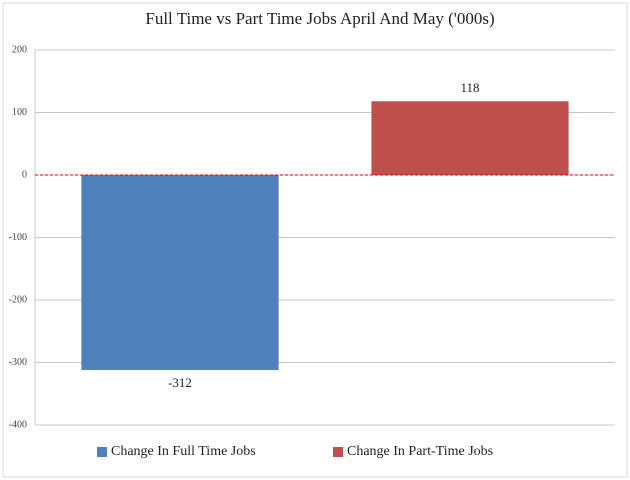 The width and height of the screenshot is (630, 480). Describe the element at coordinates (183, 451) in the screenshot. I see `legend-label: Change In Full Time Jobs` at that location.